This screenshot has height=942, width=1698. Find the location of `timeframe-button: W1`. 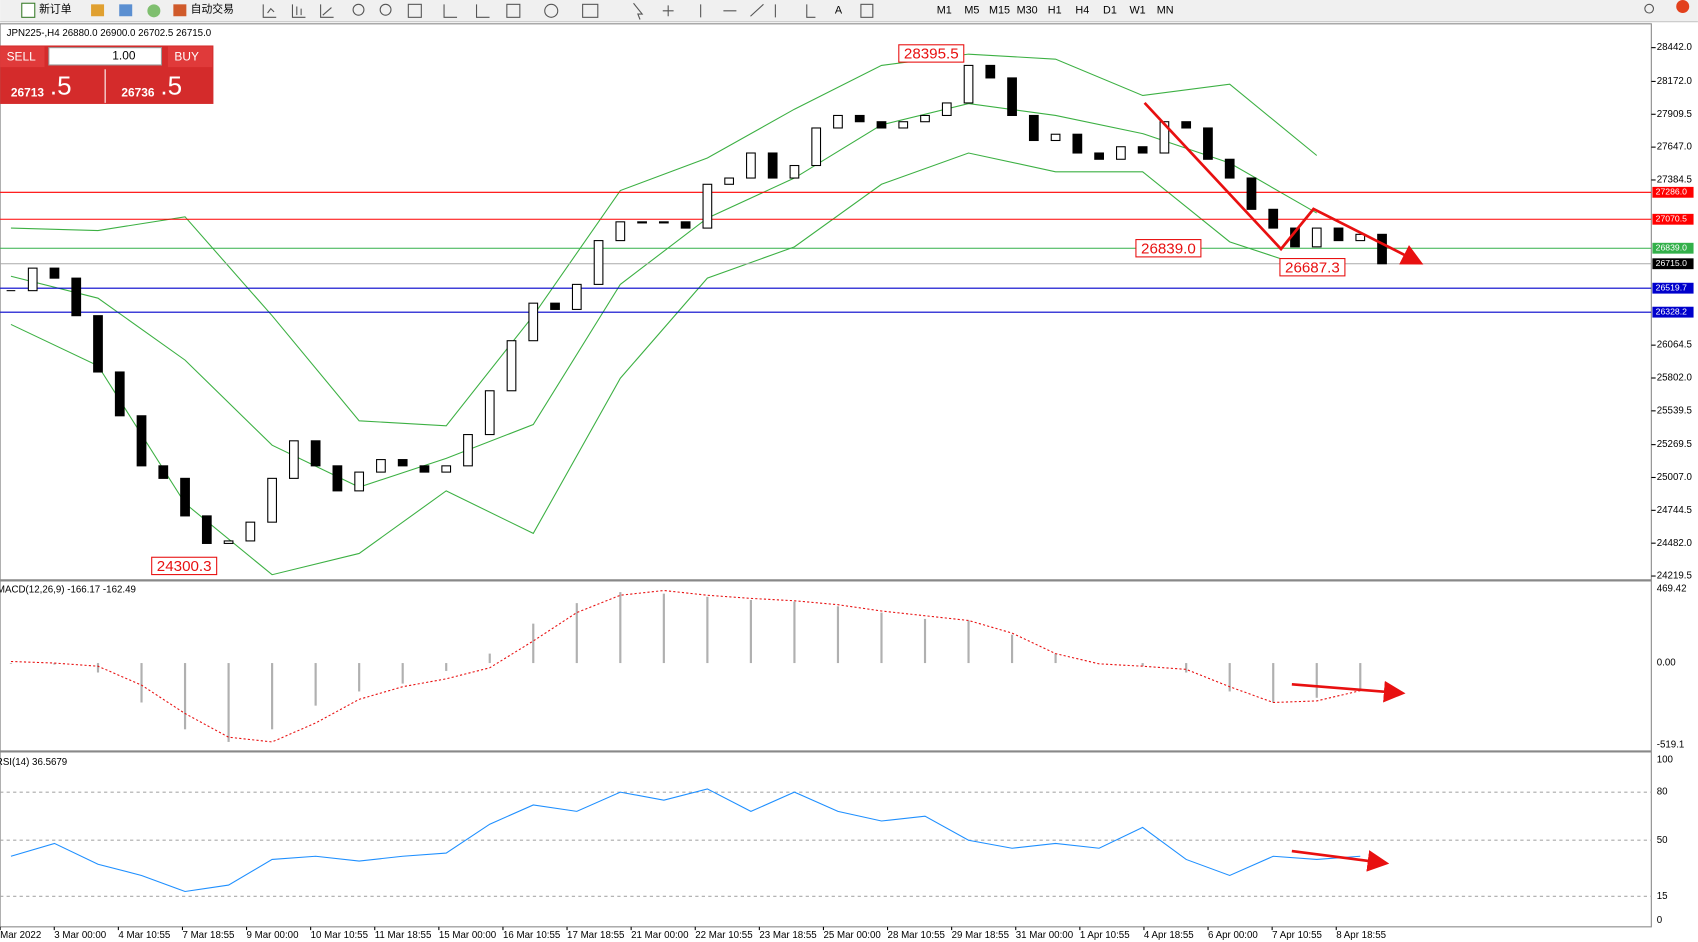

timeframe-button: W1 is located at coordinates (1137, 11).